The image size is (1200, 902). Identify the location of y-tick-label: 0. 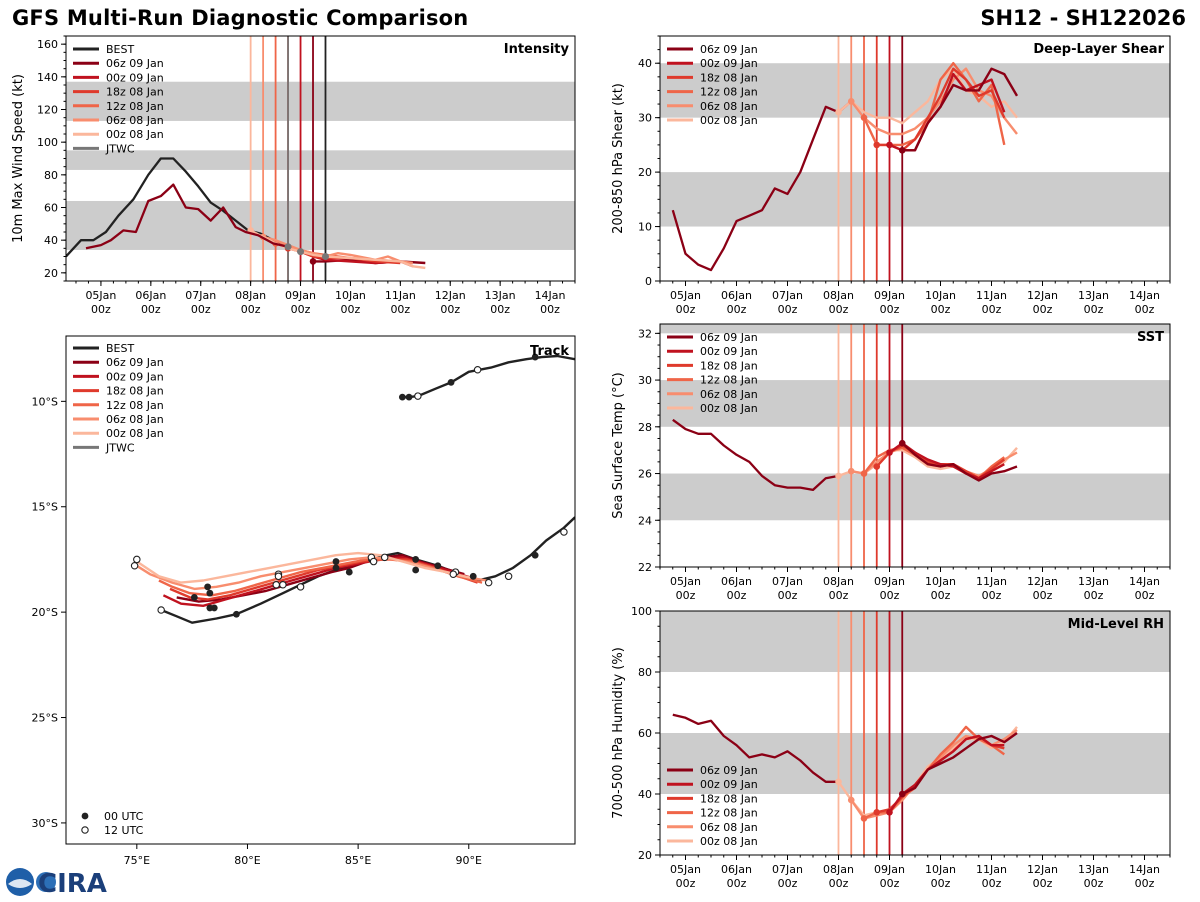
(648, 281).